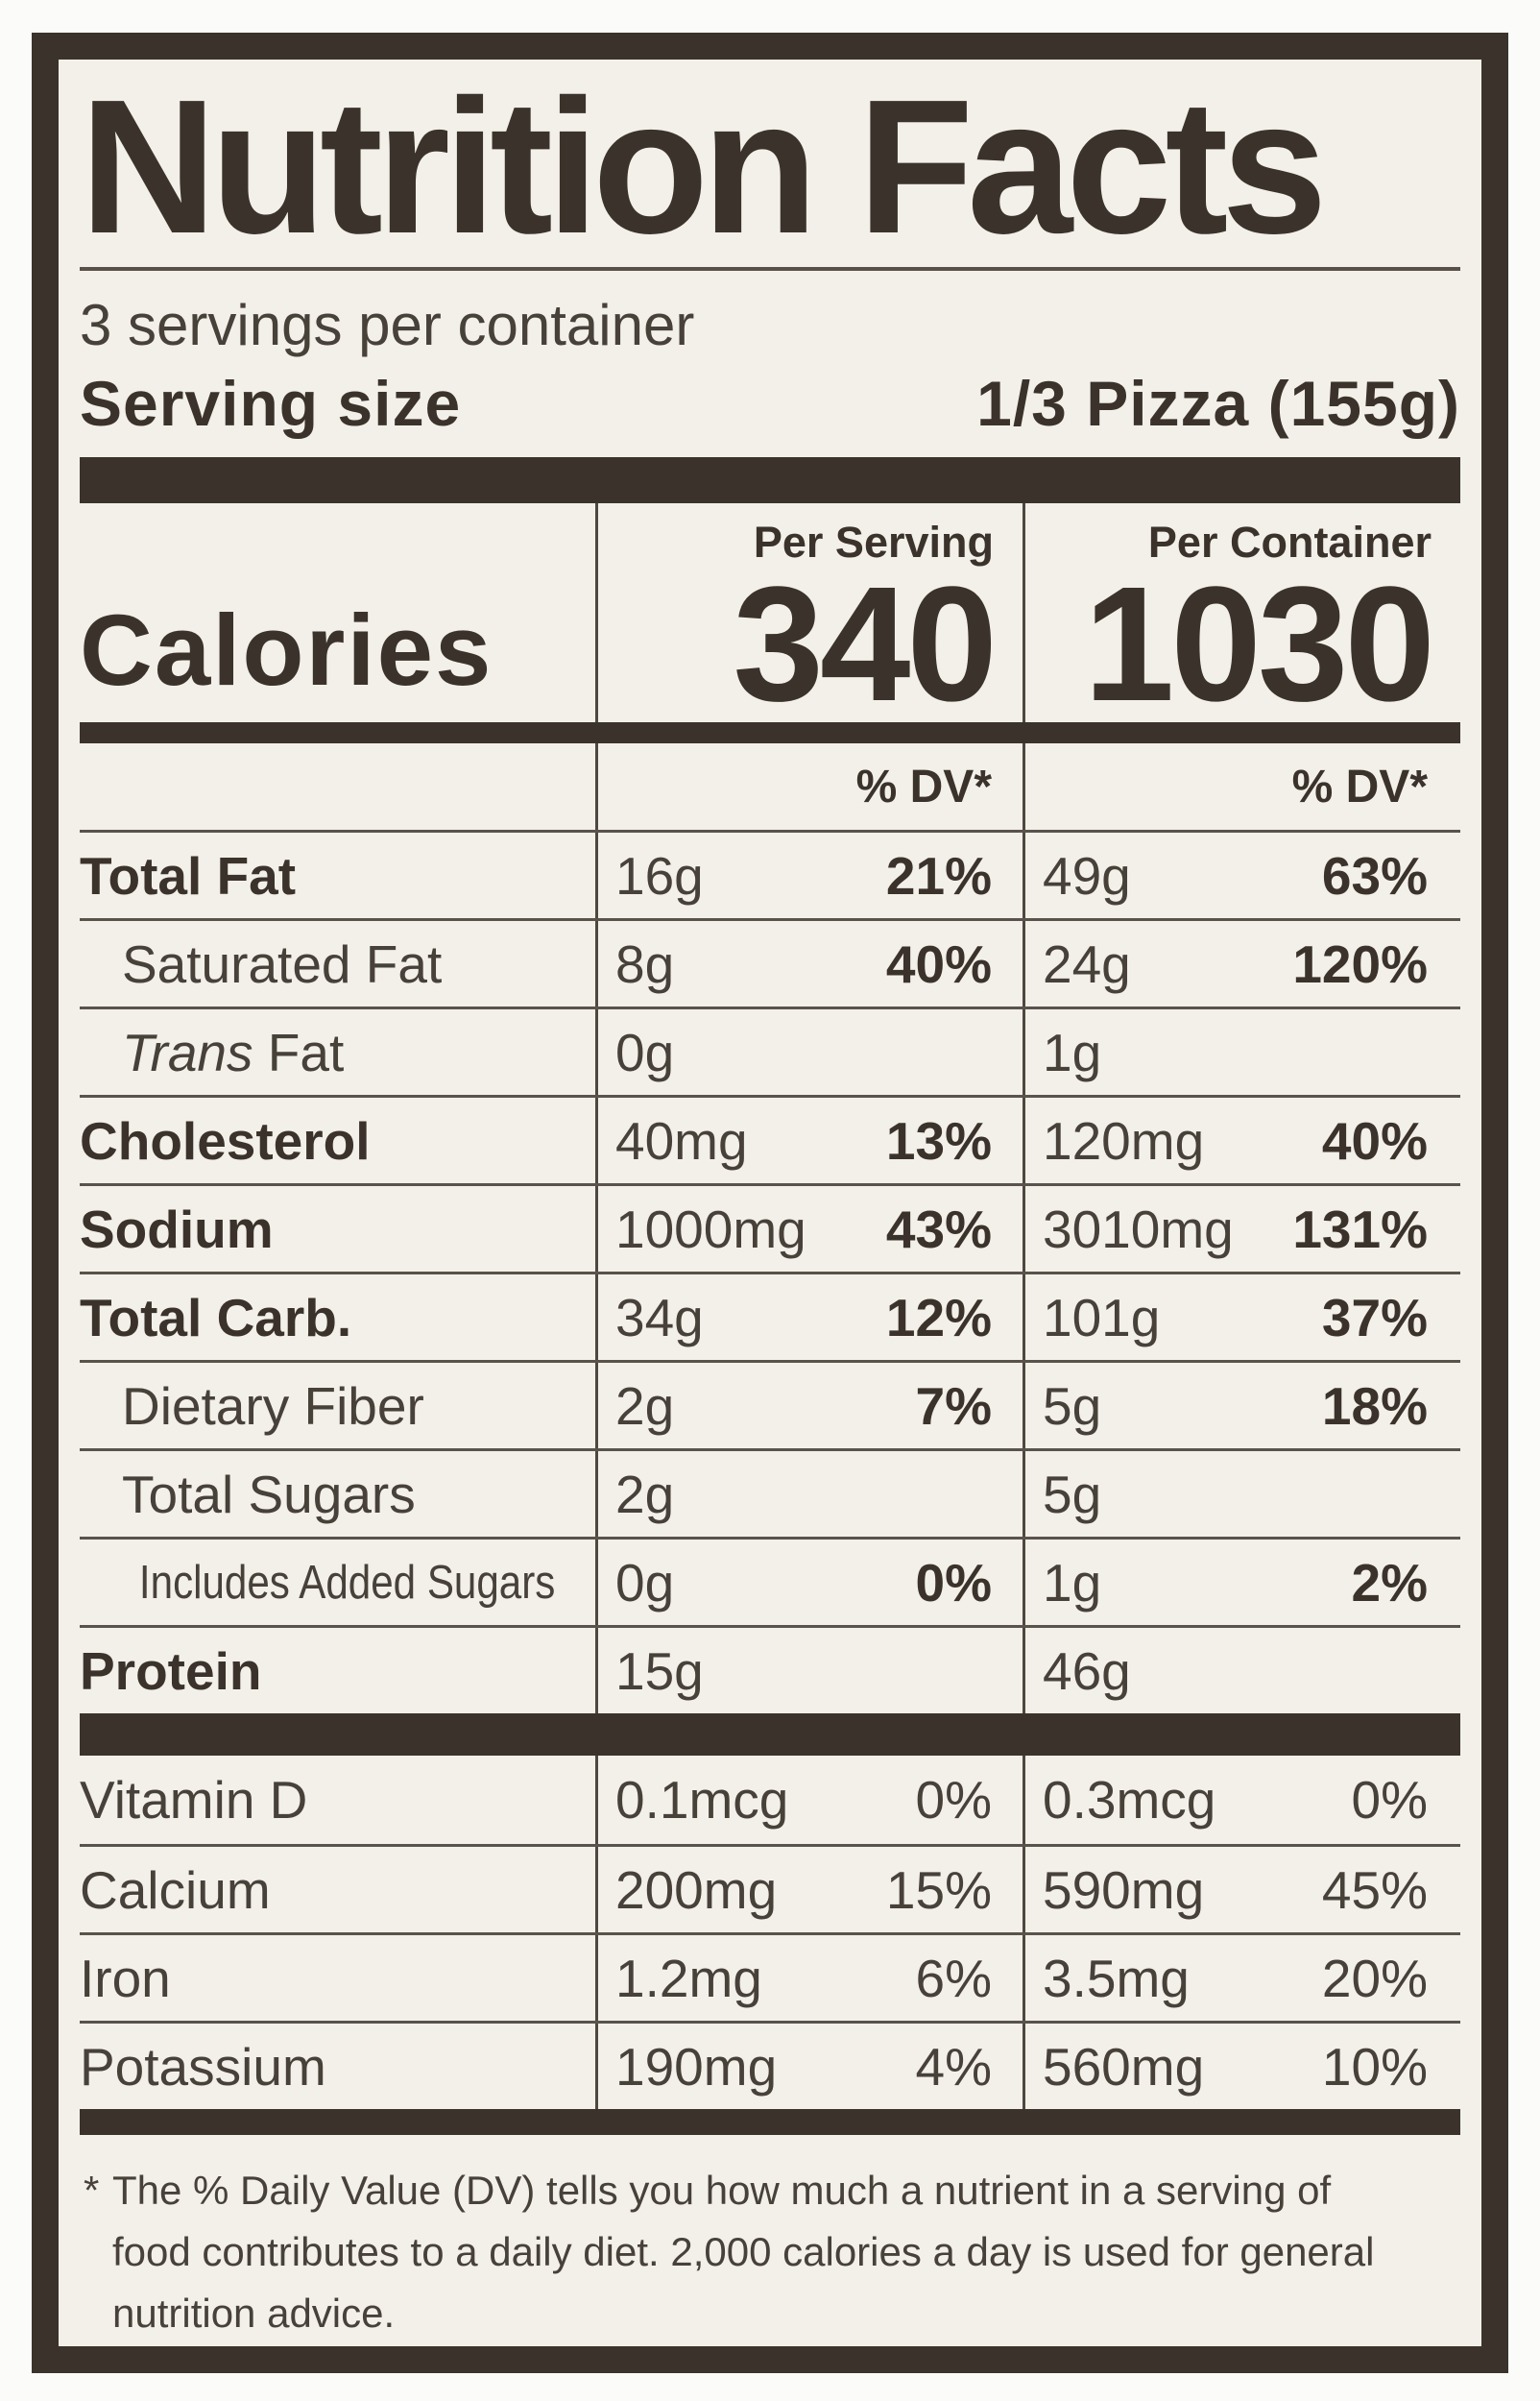 This screenshot has width=1540, height=2401. What do you see at coordinates (873, 542) in the screenshot?
I see `per-serving-header: Per Serving` at bounding box center [873, 542].